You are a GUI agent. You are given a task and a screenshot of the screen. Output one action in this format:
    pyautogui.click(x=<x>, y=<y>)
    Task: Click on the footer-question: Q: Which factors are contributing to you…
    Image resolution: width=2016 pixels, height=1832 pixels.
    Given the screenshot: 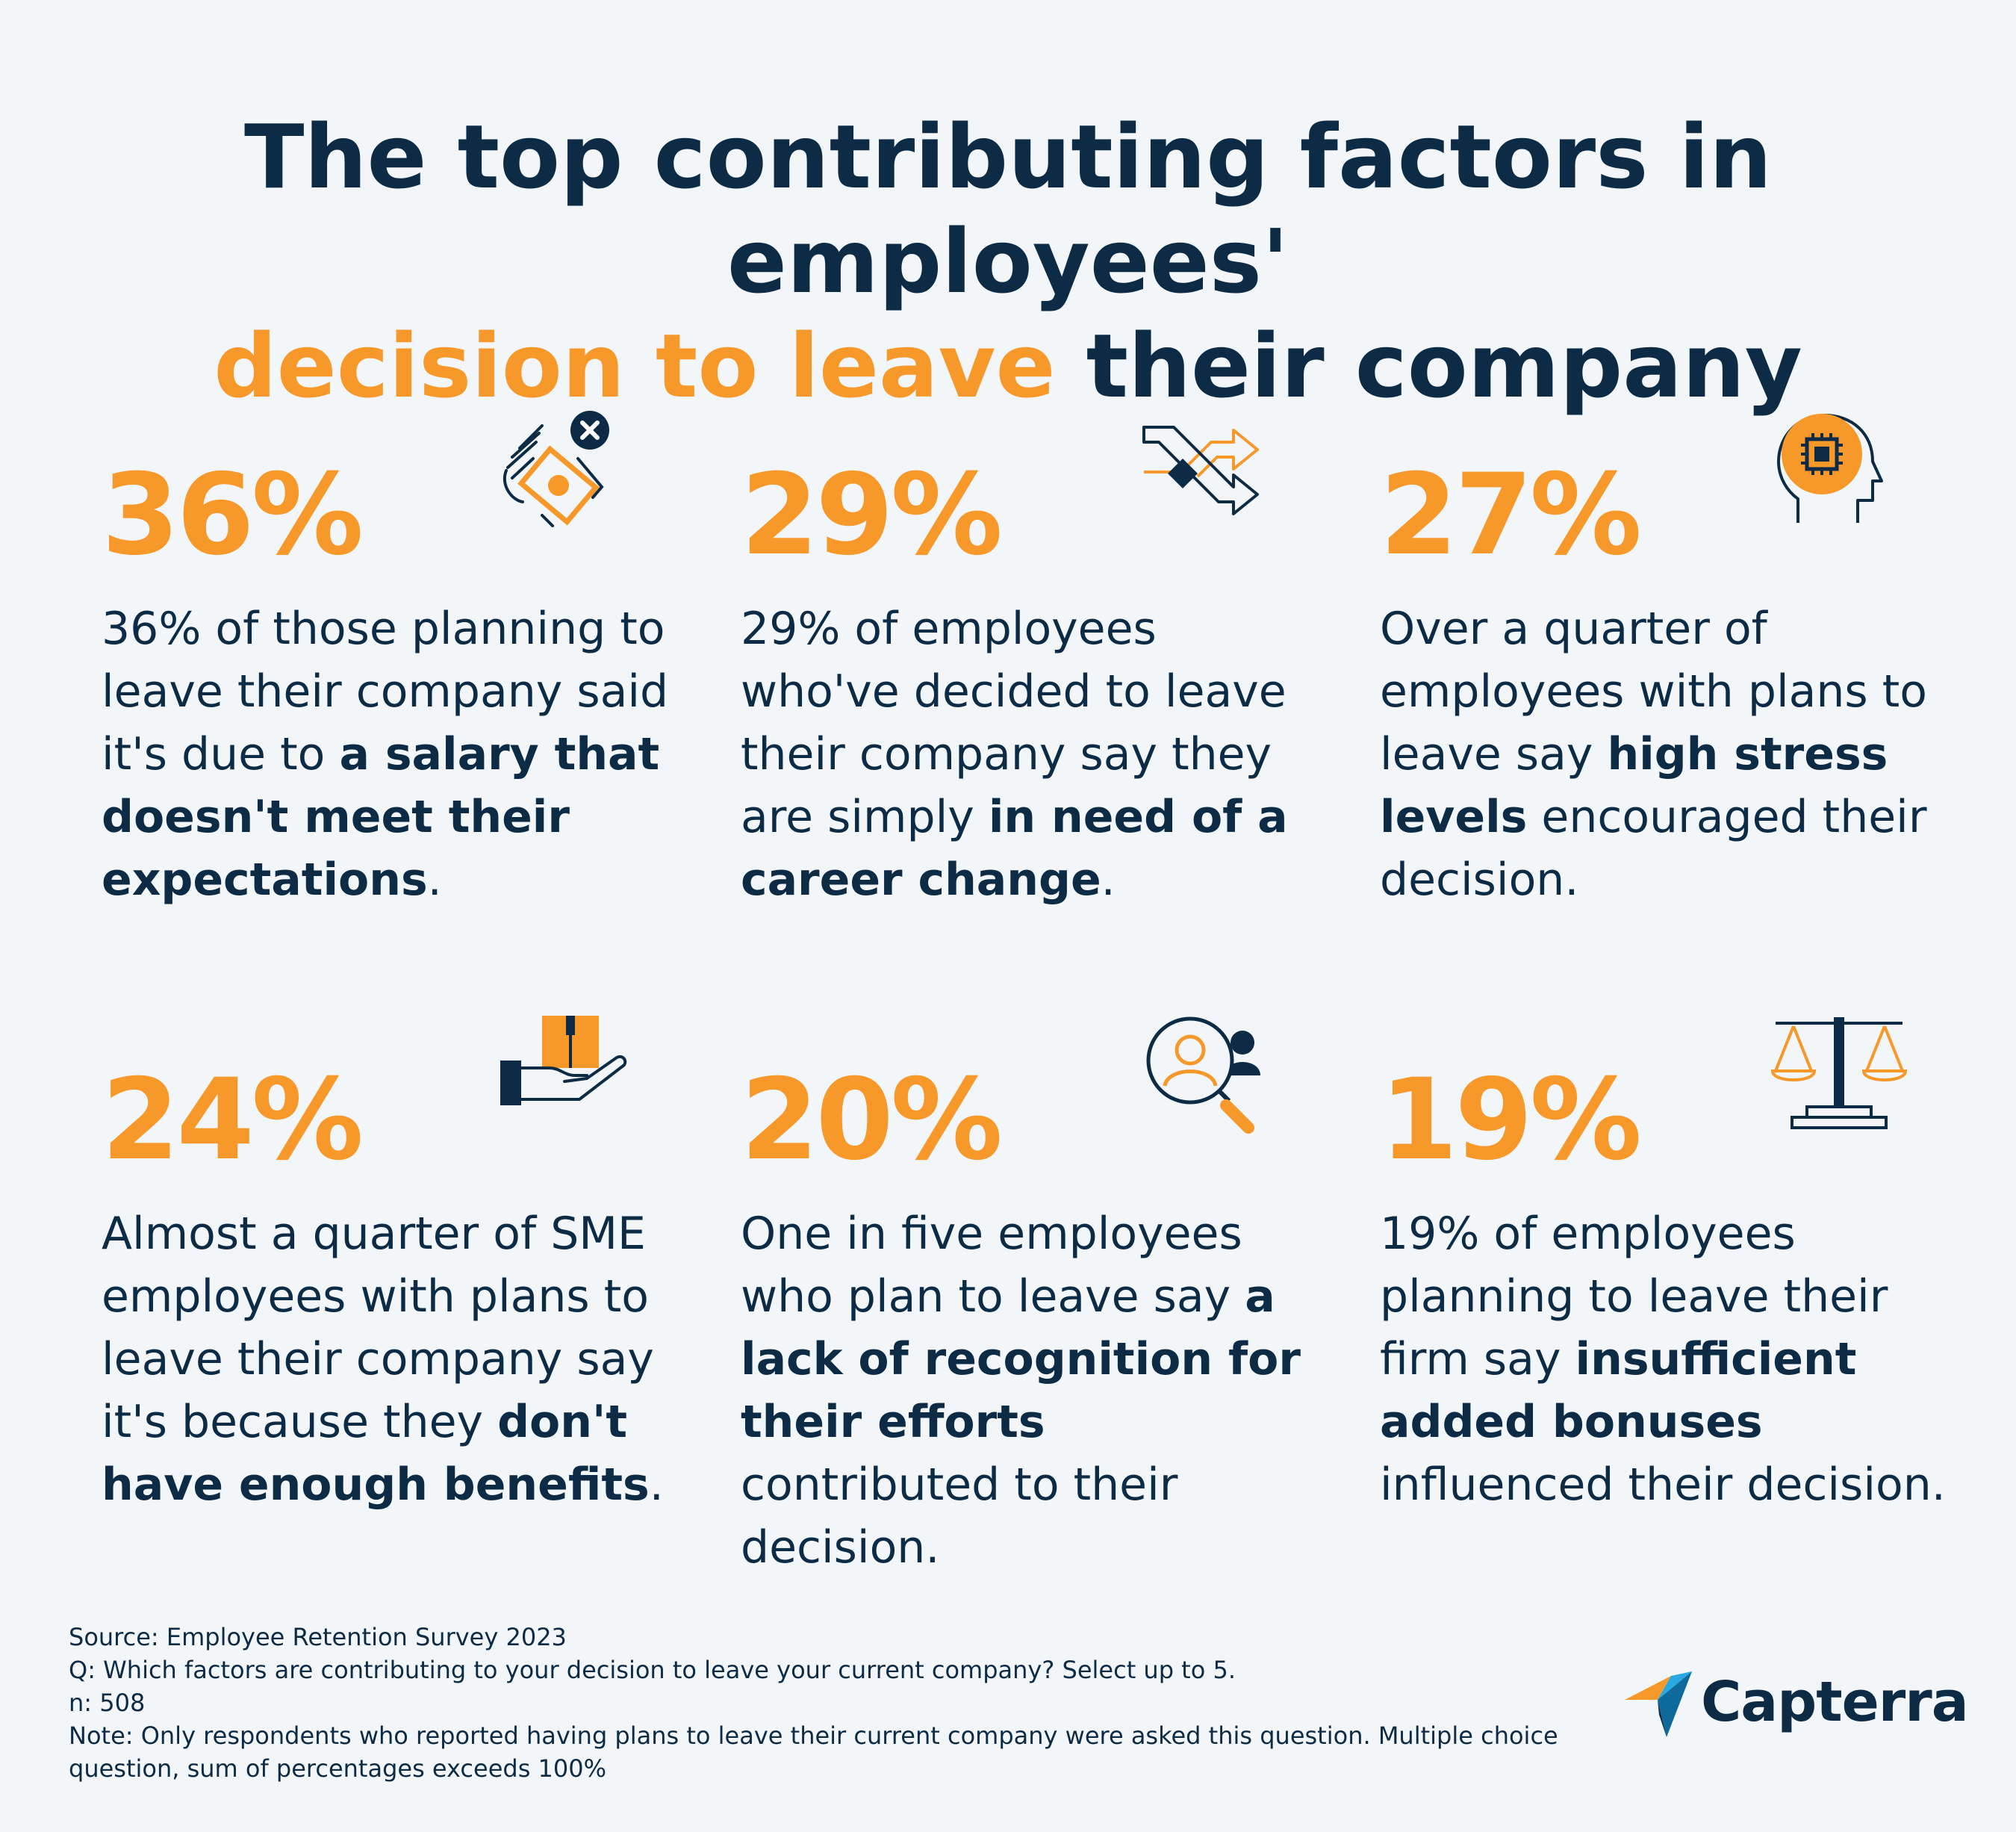 What is the action you would take?
    pyautogui.click(x=652, y=1670)
    